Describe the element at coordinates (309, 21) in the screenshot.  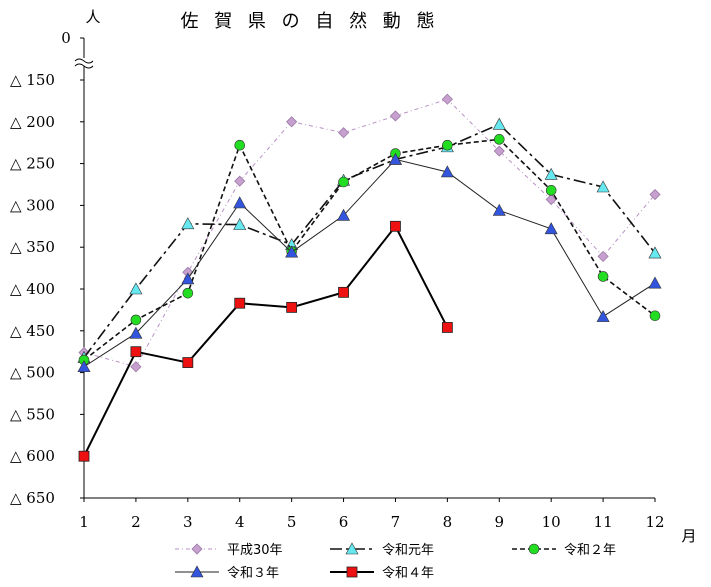
I see `chart-title: 佐 賀 県 の 自 然 動 態` at that location.